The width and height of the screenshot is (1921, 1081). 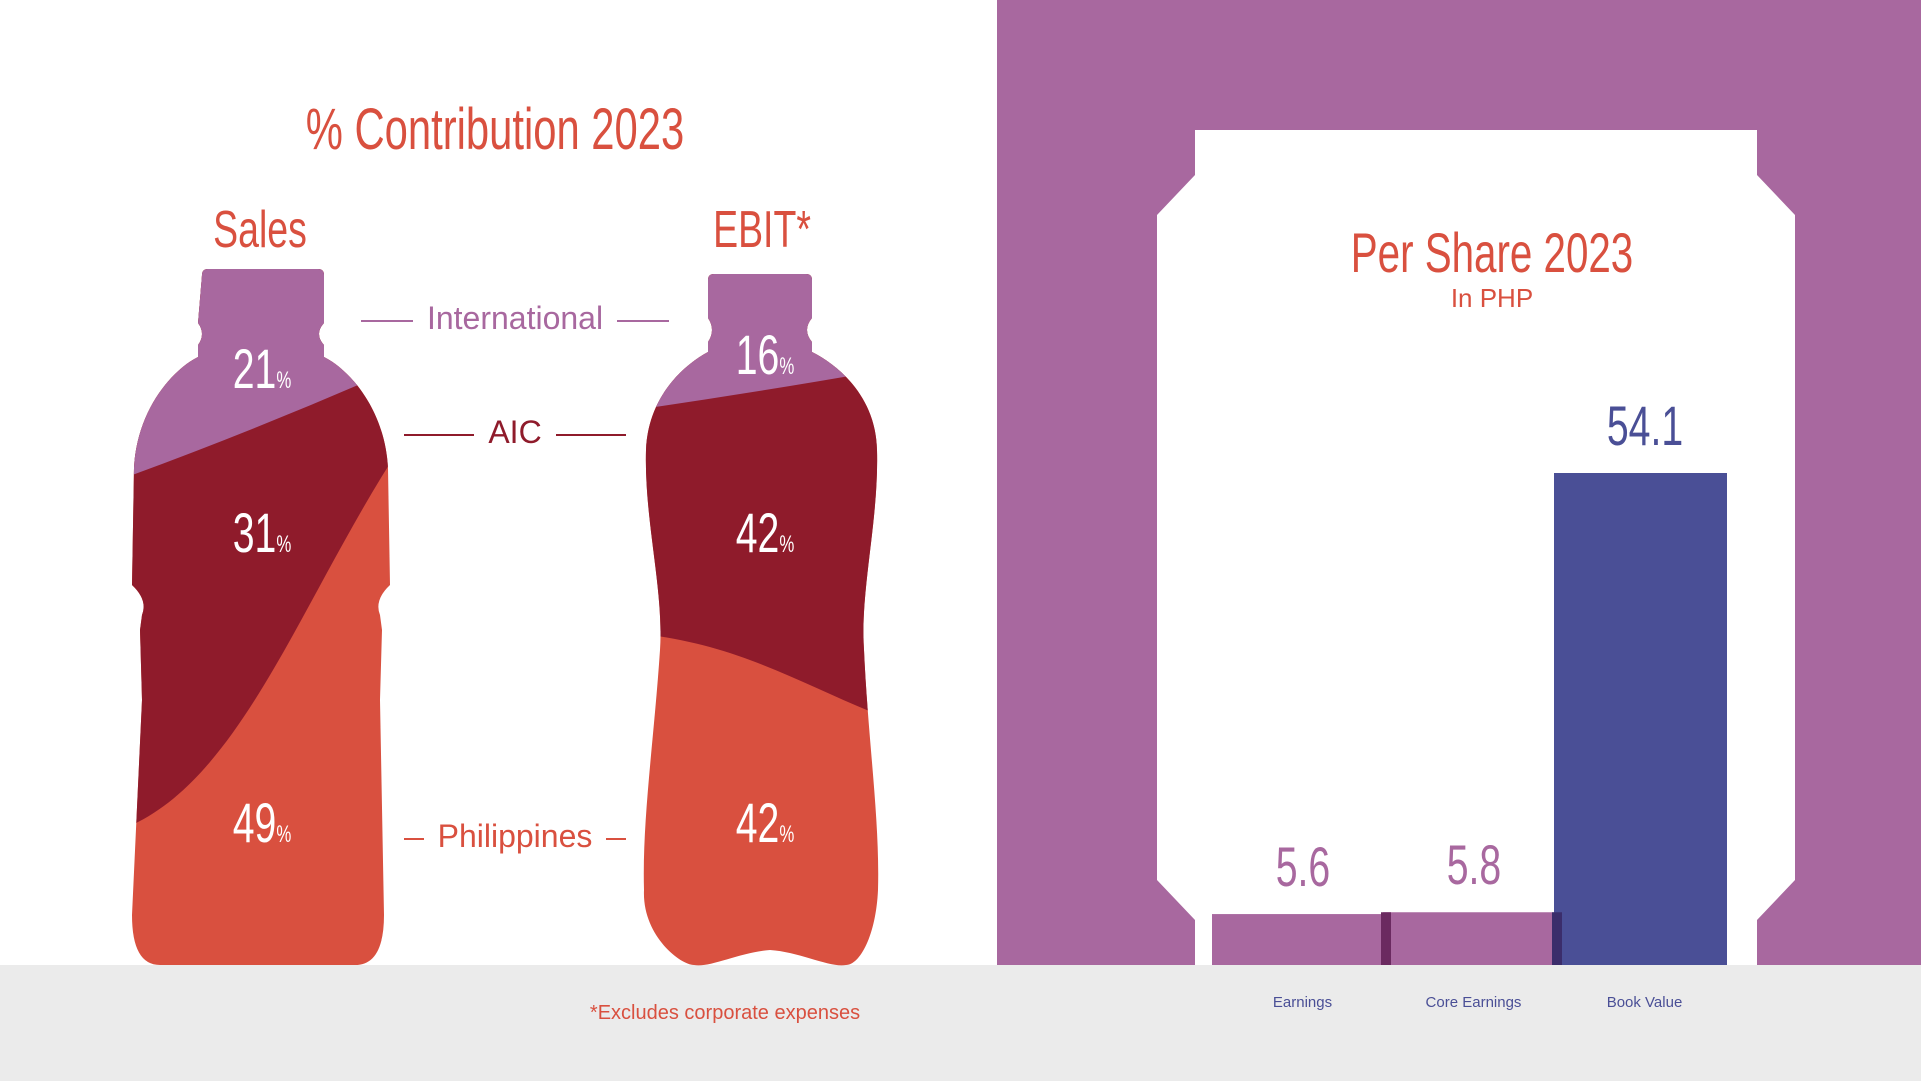 What do you see at coordinates (1492, 298) in the screenshot?
I see `per-share-subtitle: In PHP` at bounding box center [1492, 298].